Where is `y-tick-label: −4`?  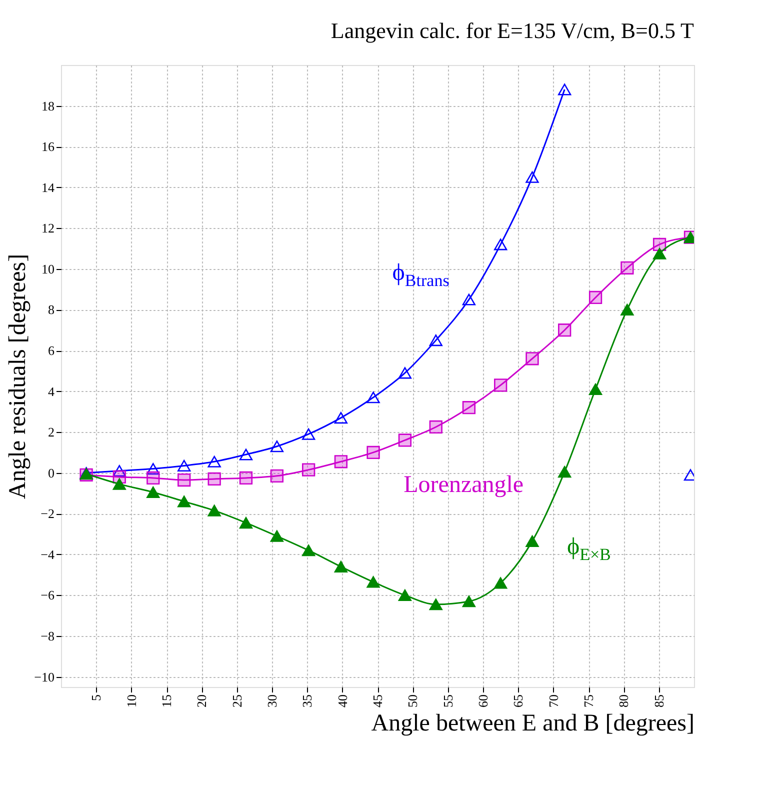
y-tick-label: −4 is located at coordinates (47, 554).